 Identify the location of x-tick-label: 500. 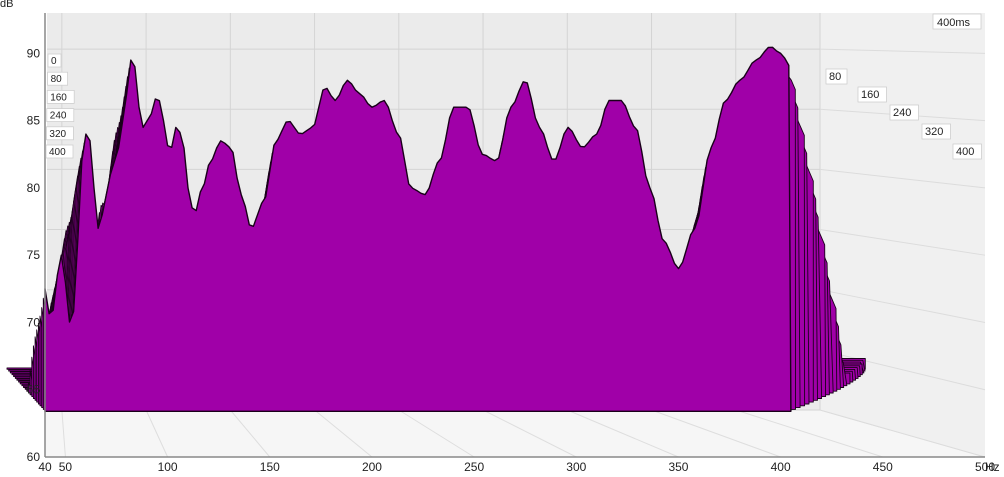
(985, 467).